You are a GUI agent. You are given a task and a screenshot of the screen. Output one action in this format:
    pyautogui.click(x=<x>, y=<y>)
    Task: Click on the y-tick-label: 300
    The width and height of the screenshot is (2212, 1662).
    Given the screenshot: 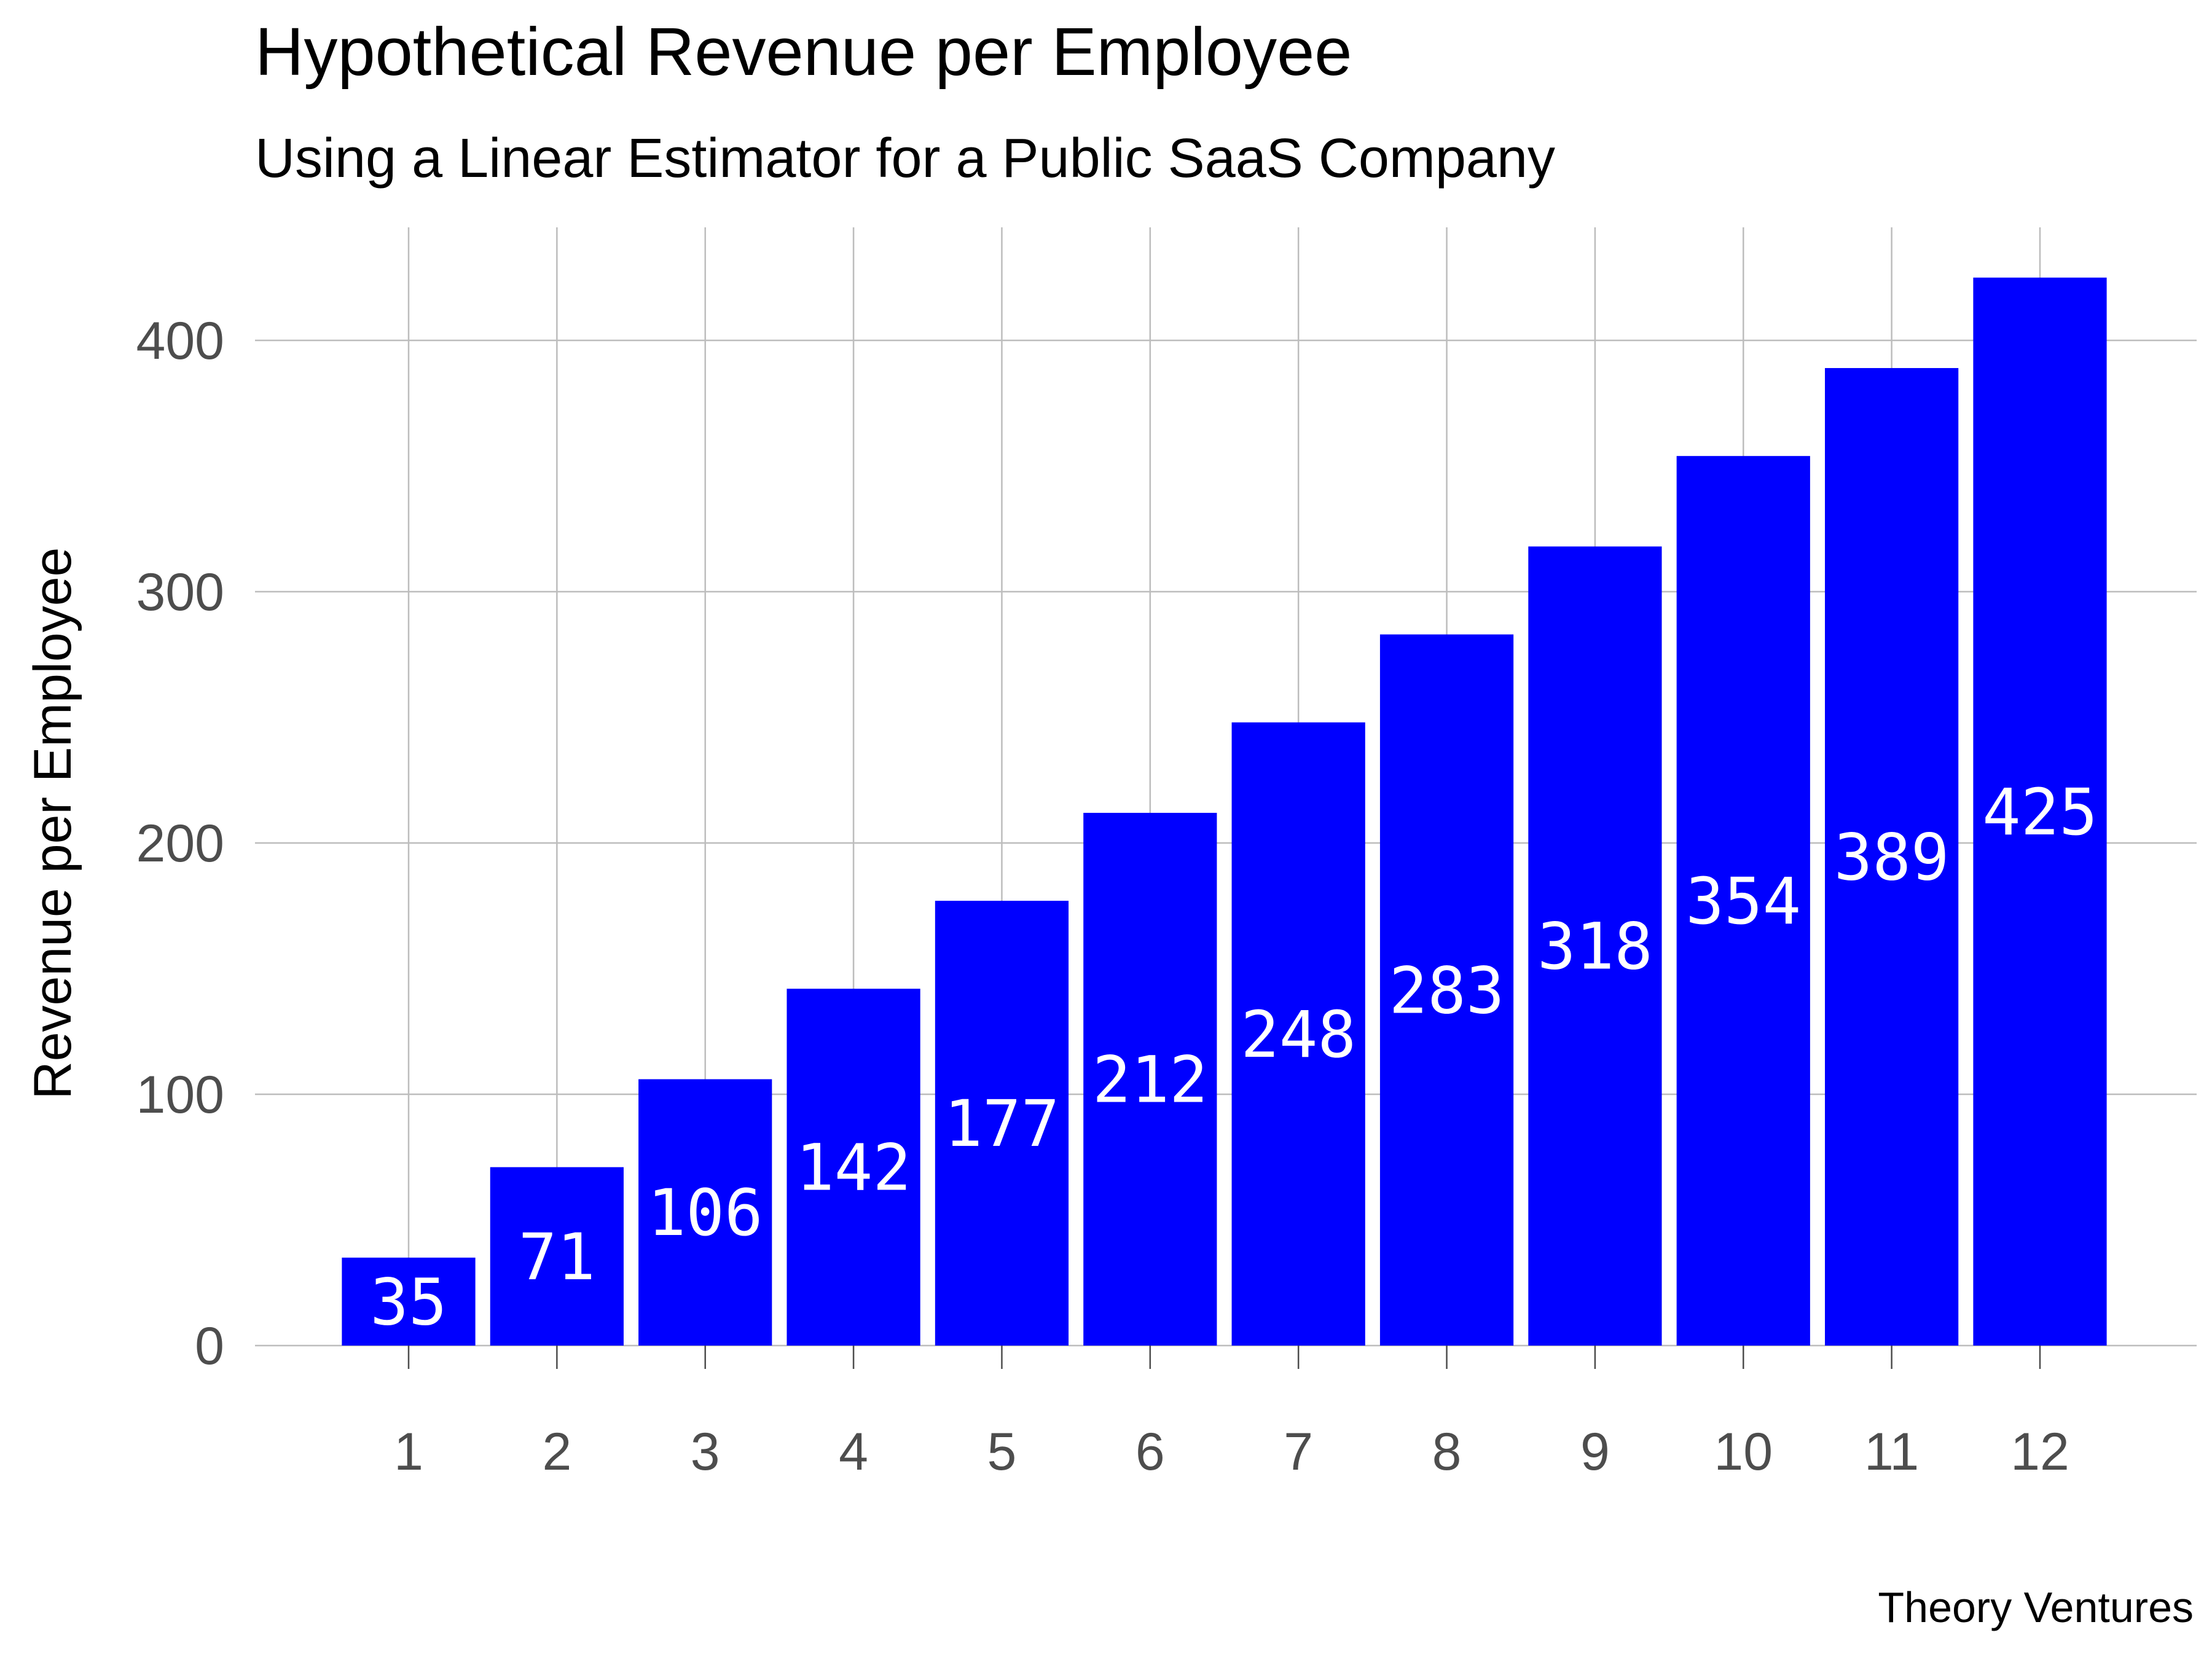 What is the action you would take?
    pyautogui.click(x=180, y=592)
    